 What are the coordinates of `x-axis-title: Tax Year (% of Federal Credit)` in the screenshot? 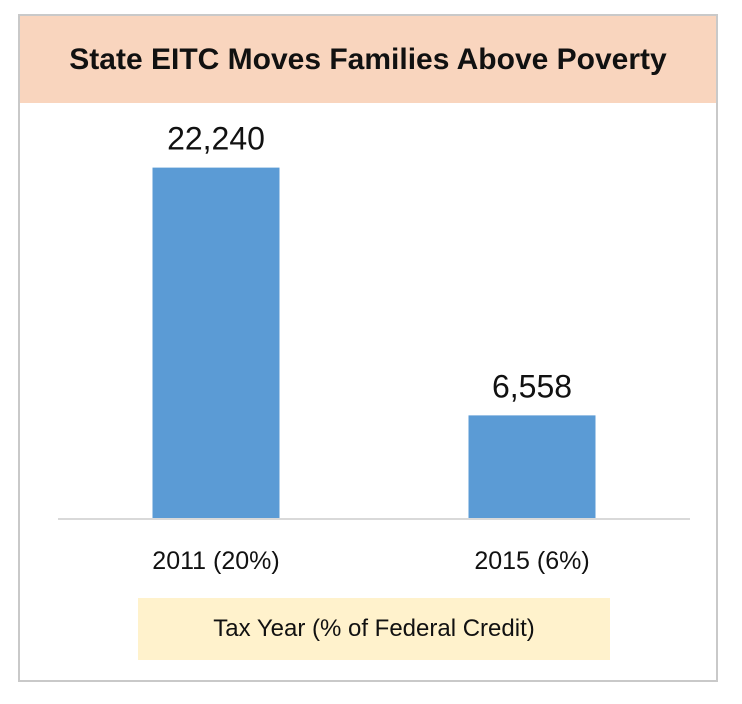 It's located at (374, 628).